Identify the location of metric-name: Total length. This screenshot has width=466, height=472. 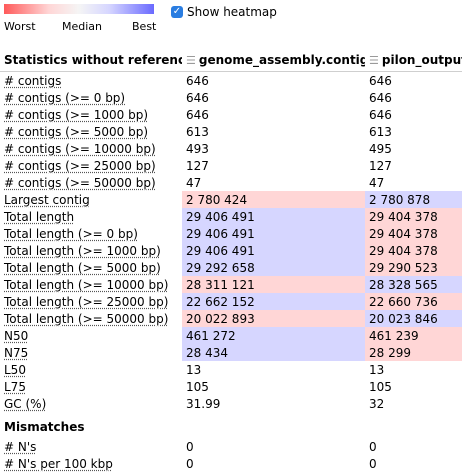
(39, 216).